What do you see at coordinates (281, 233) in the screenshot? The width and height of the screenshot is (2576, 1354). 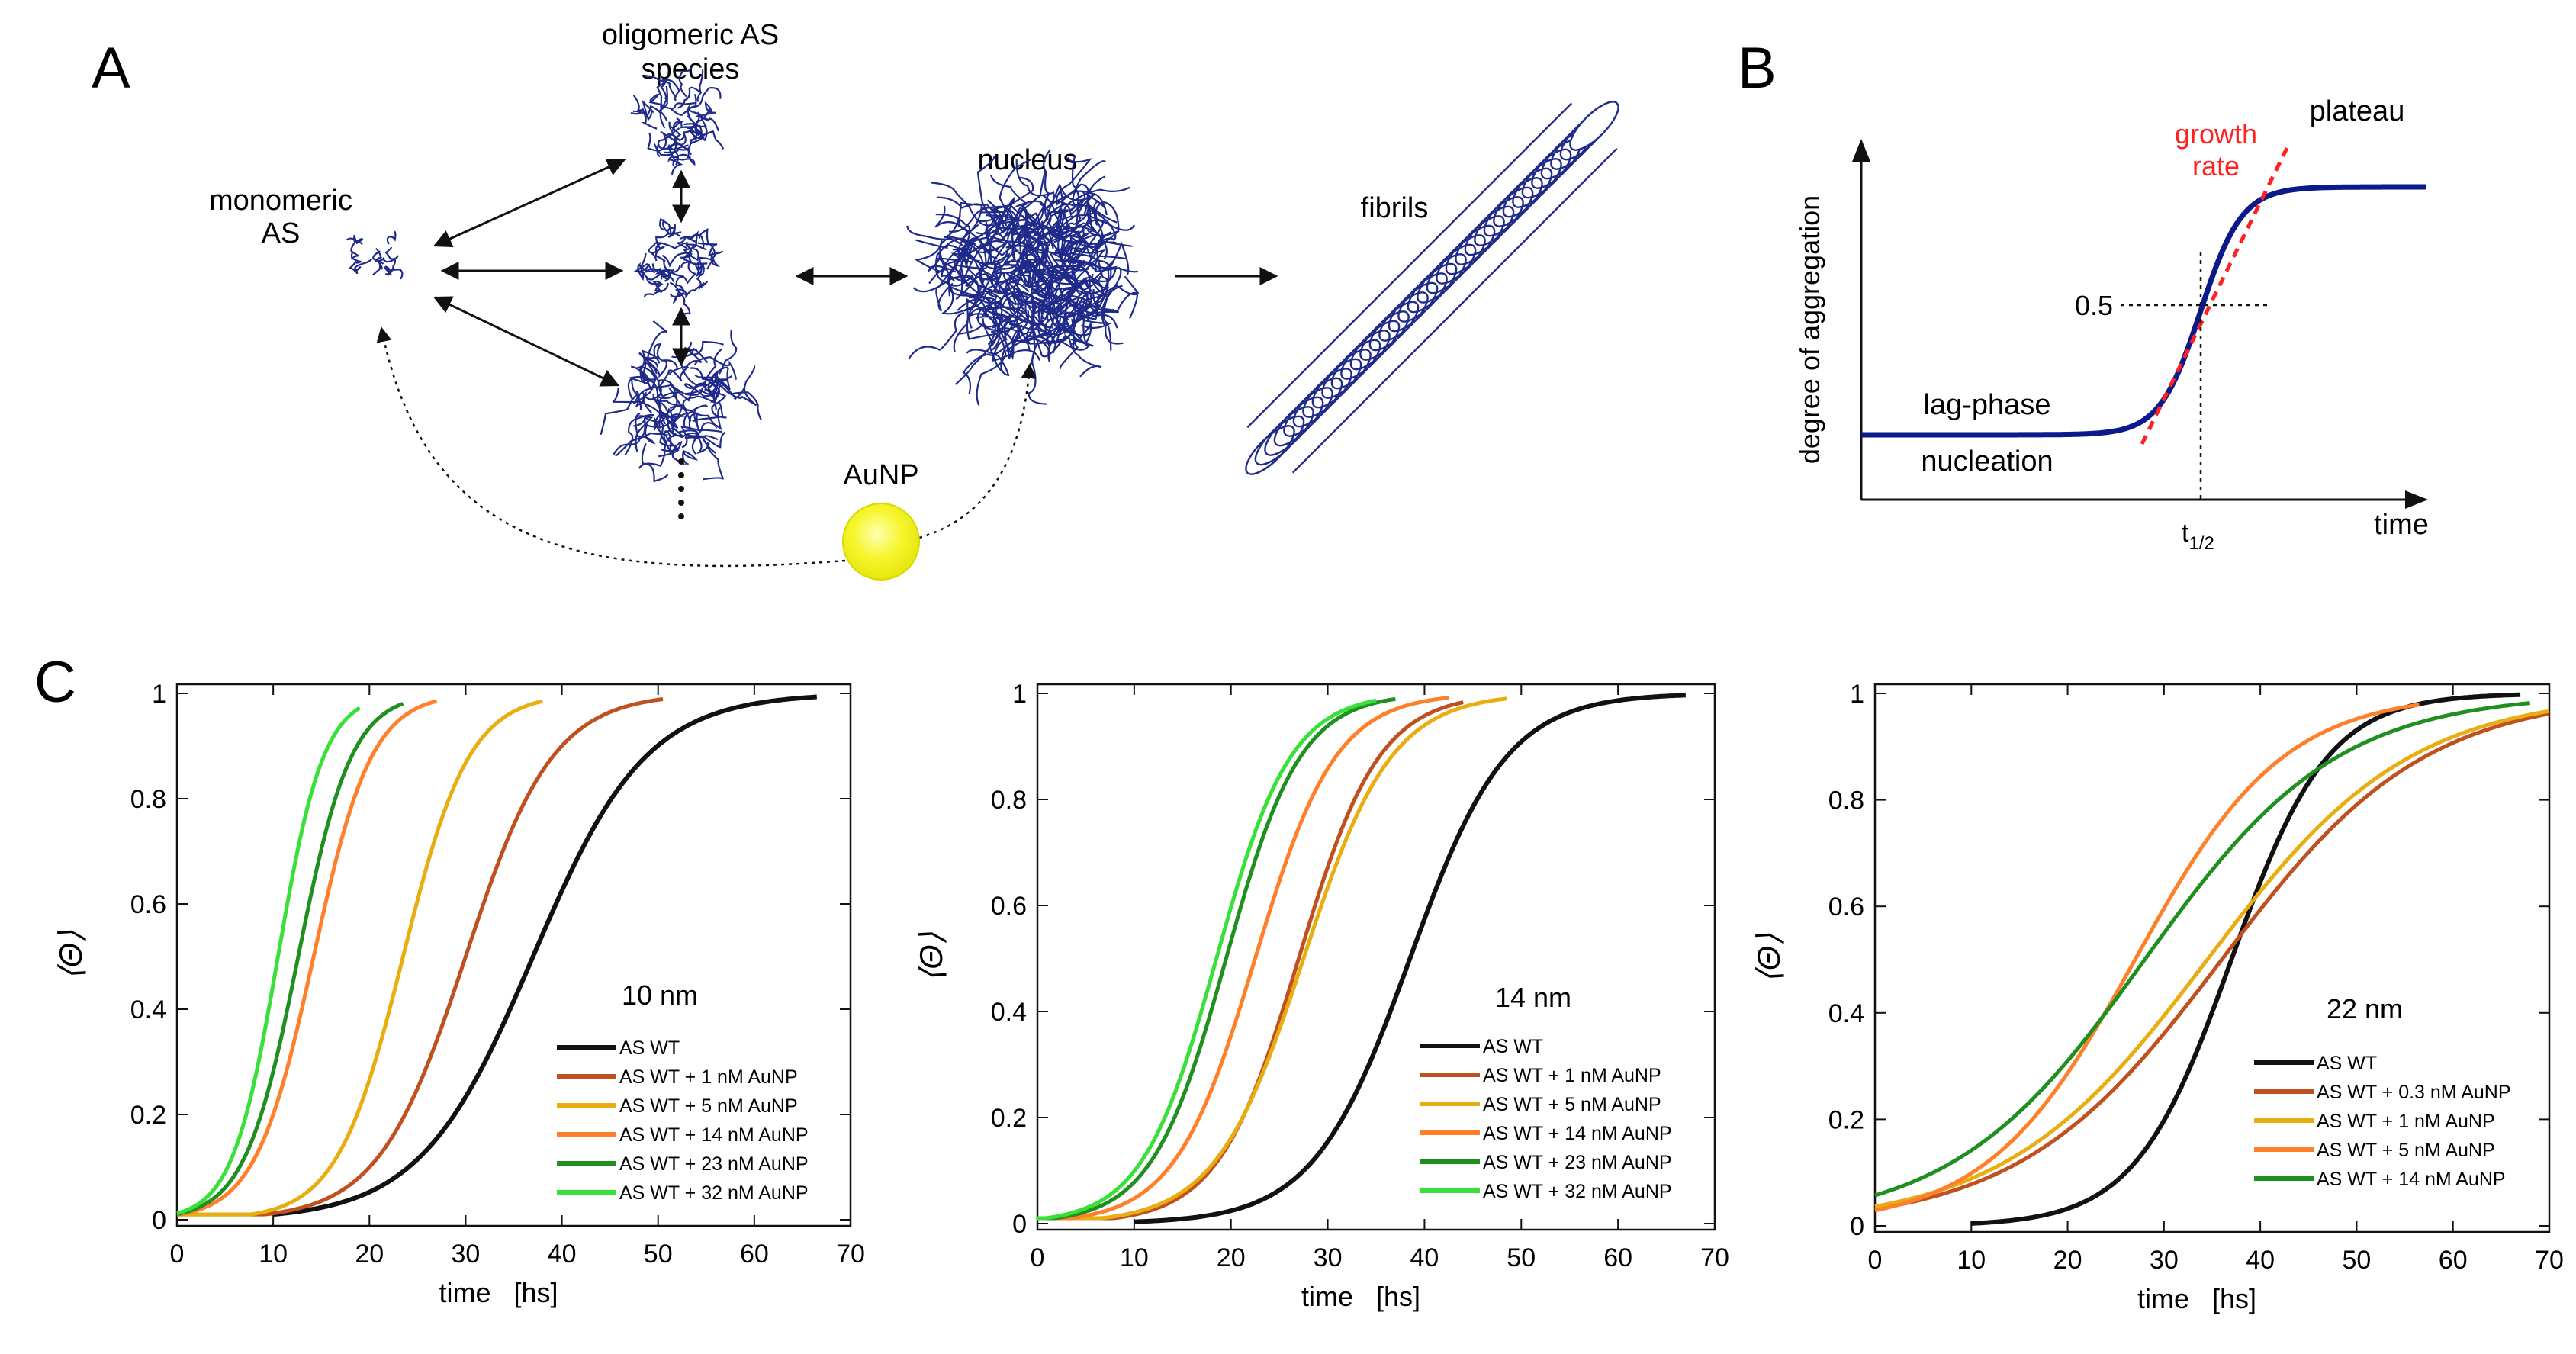 I see `label-monomeric-line2: AS` at bounding box center [281, 233].